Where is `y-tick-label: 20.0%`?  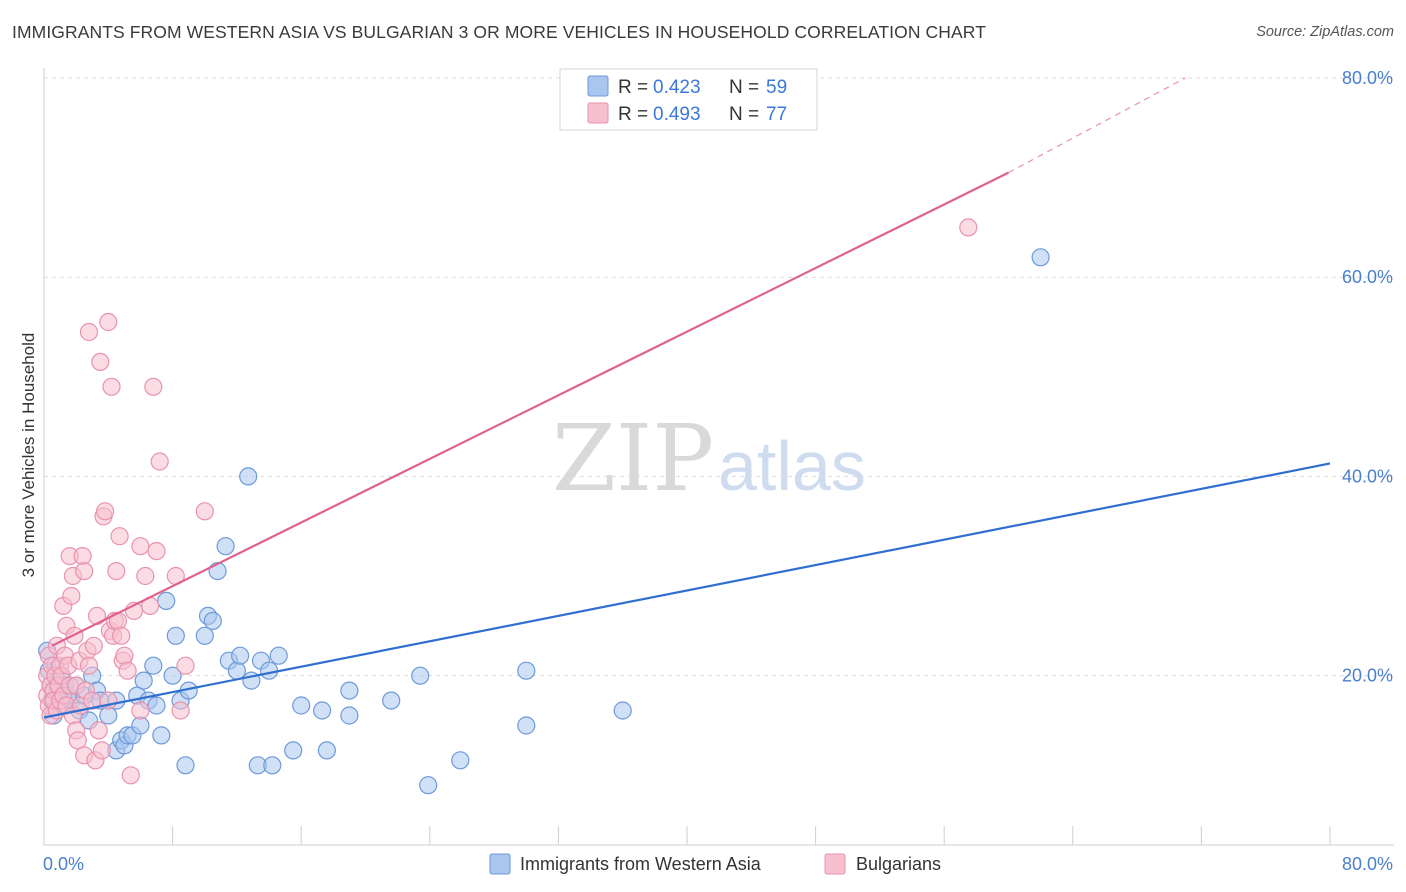
y-tick-label: 20.0% is located at coordinates (1367, 676).